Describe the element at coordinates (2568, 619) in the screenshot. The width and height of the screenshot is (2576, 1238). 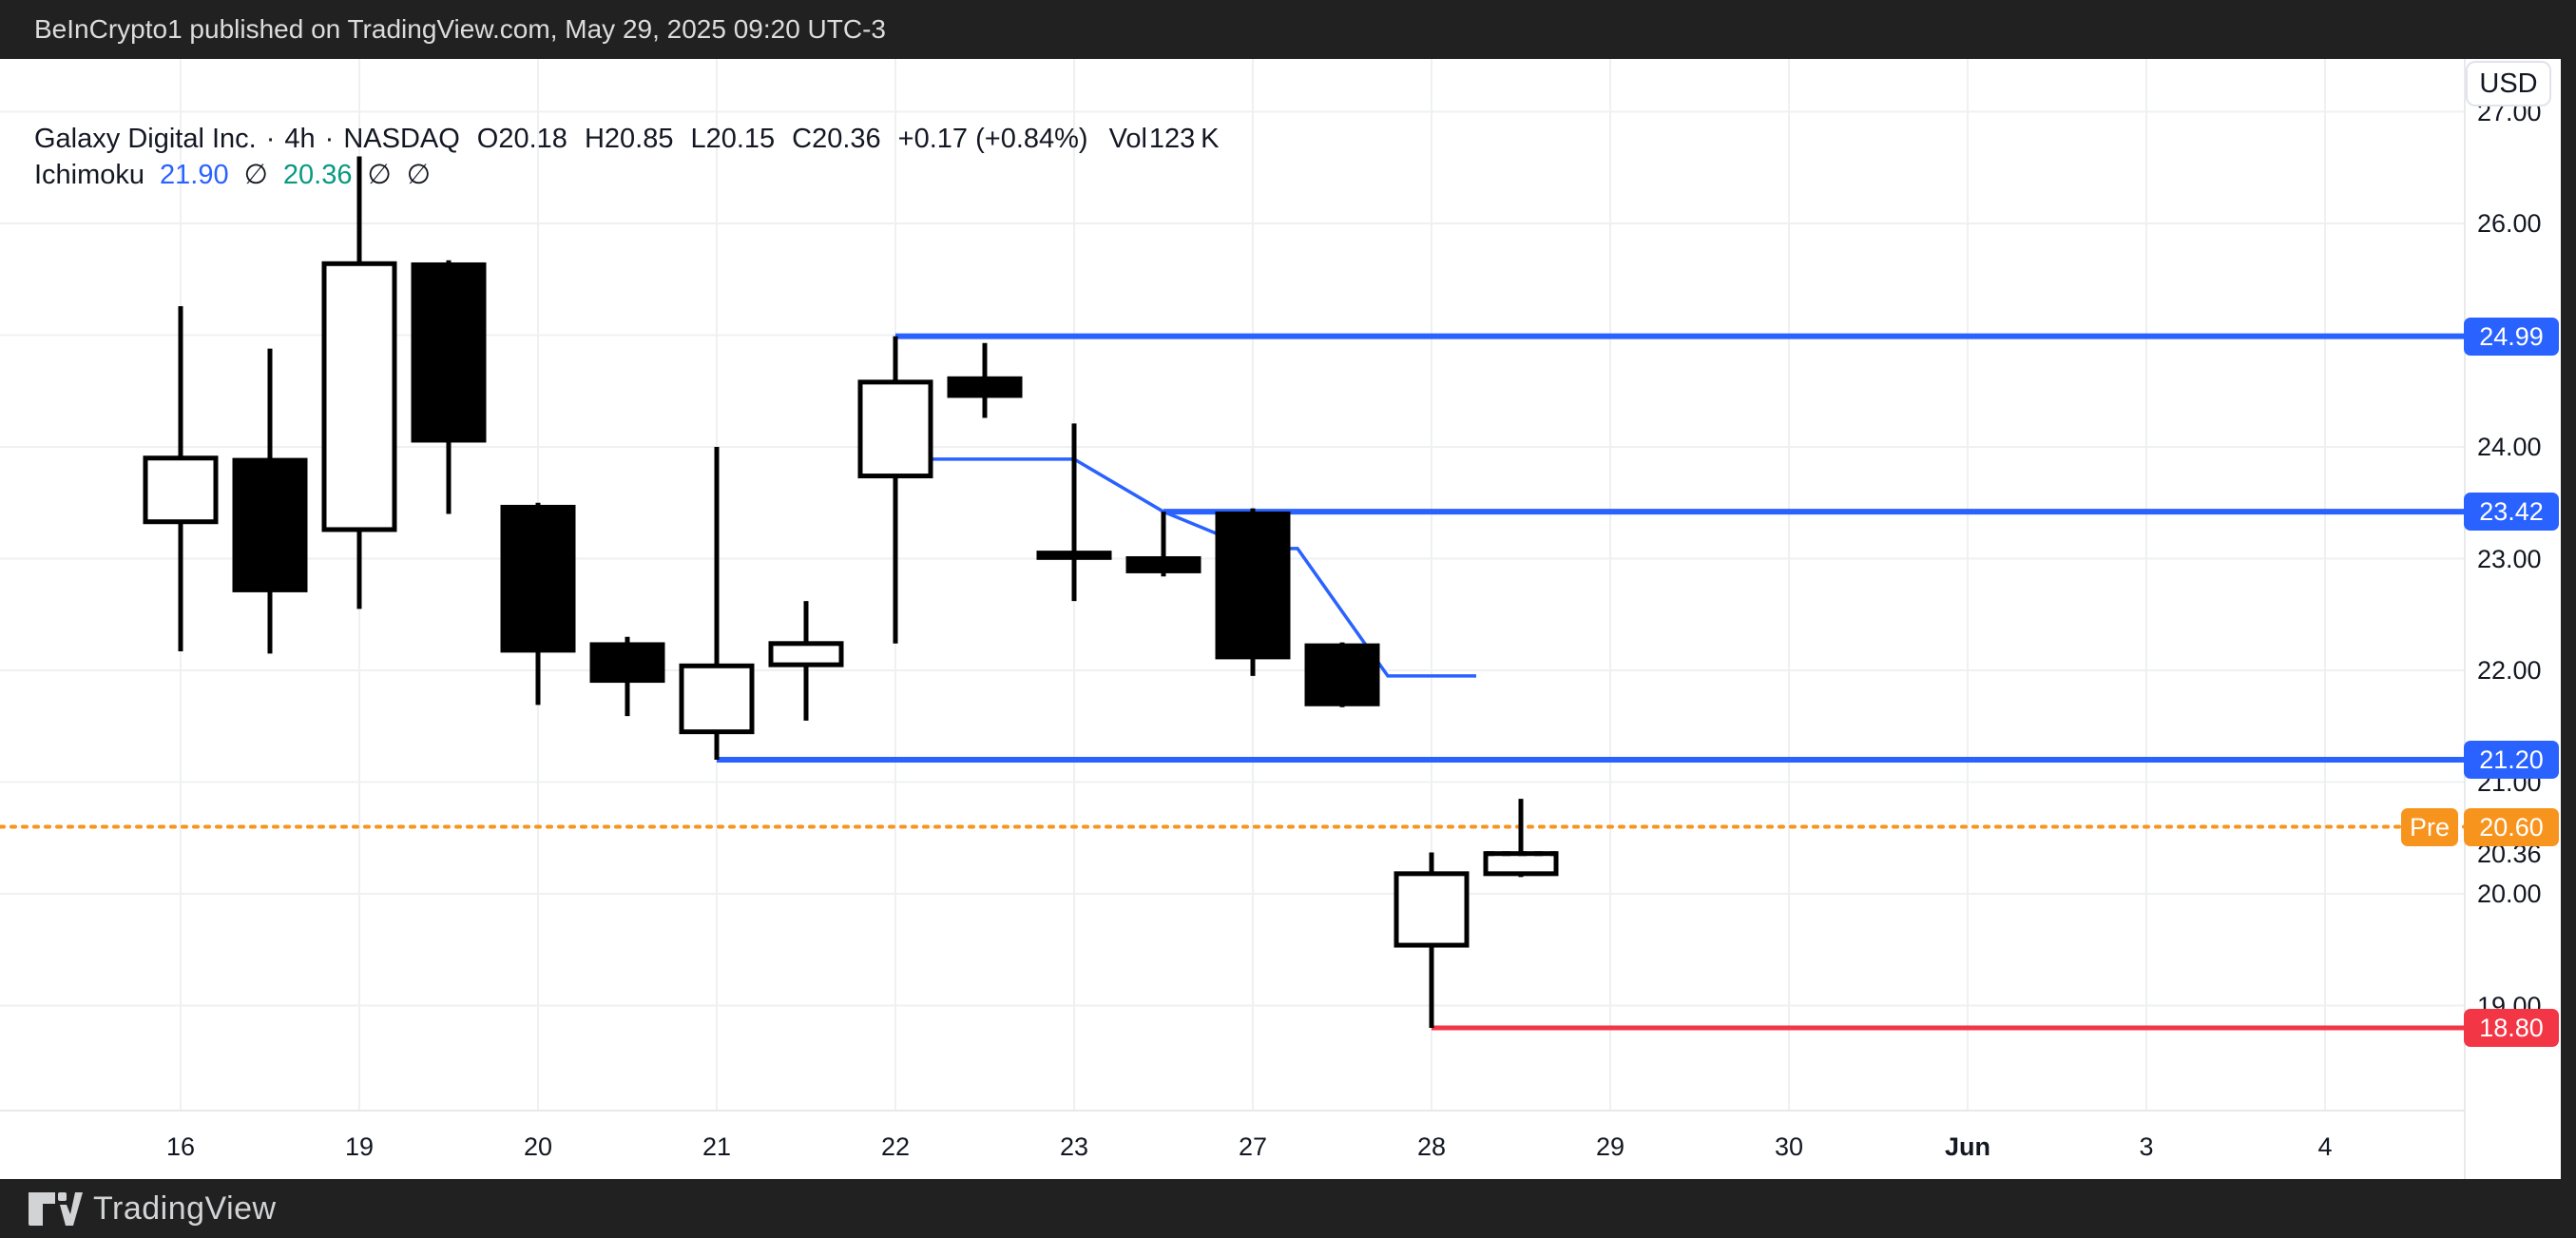
I see `right-border-strip` at that location.